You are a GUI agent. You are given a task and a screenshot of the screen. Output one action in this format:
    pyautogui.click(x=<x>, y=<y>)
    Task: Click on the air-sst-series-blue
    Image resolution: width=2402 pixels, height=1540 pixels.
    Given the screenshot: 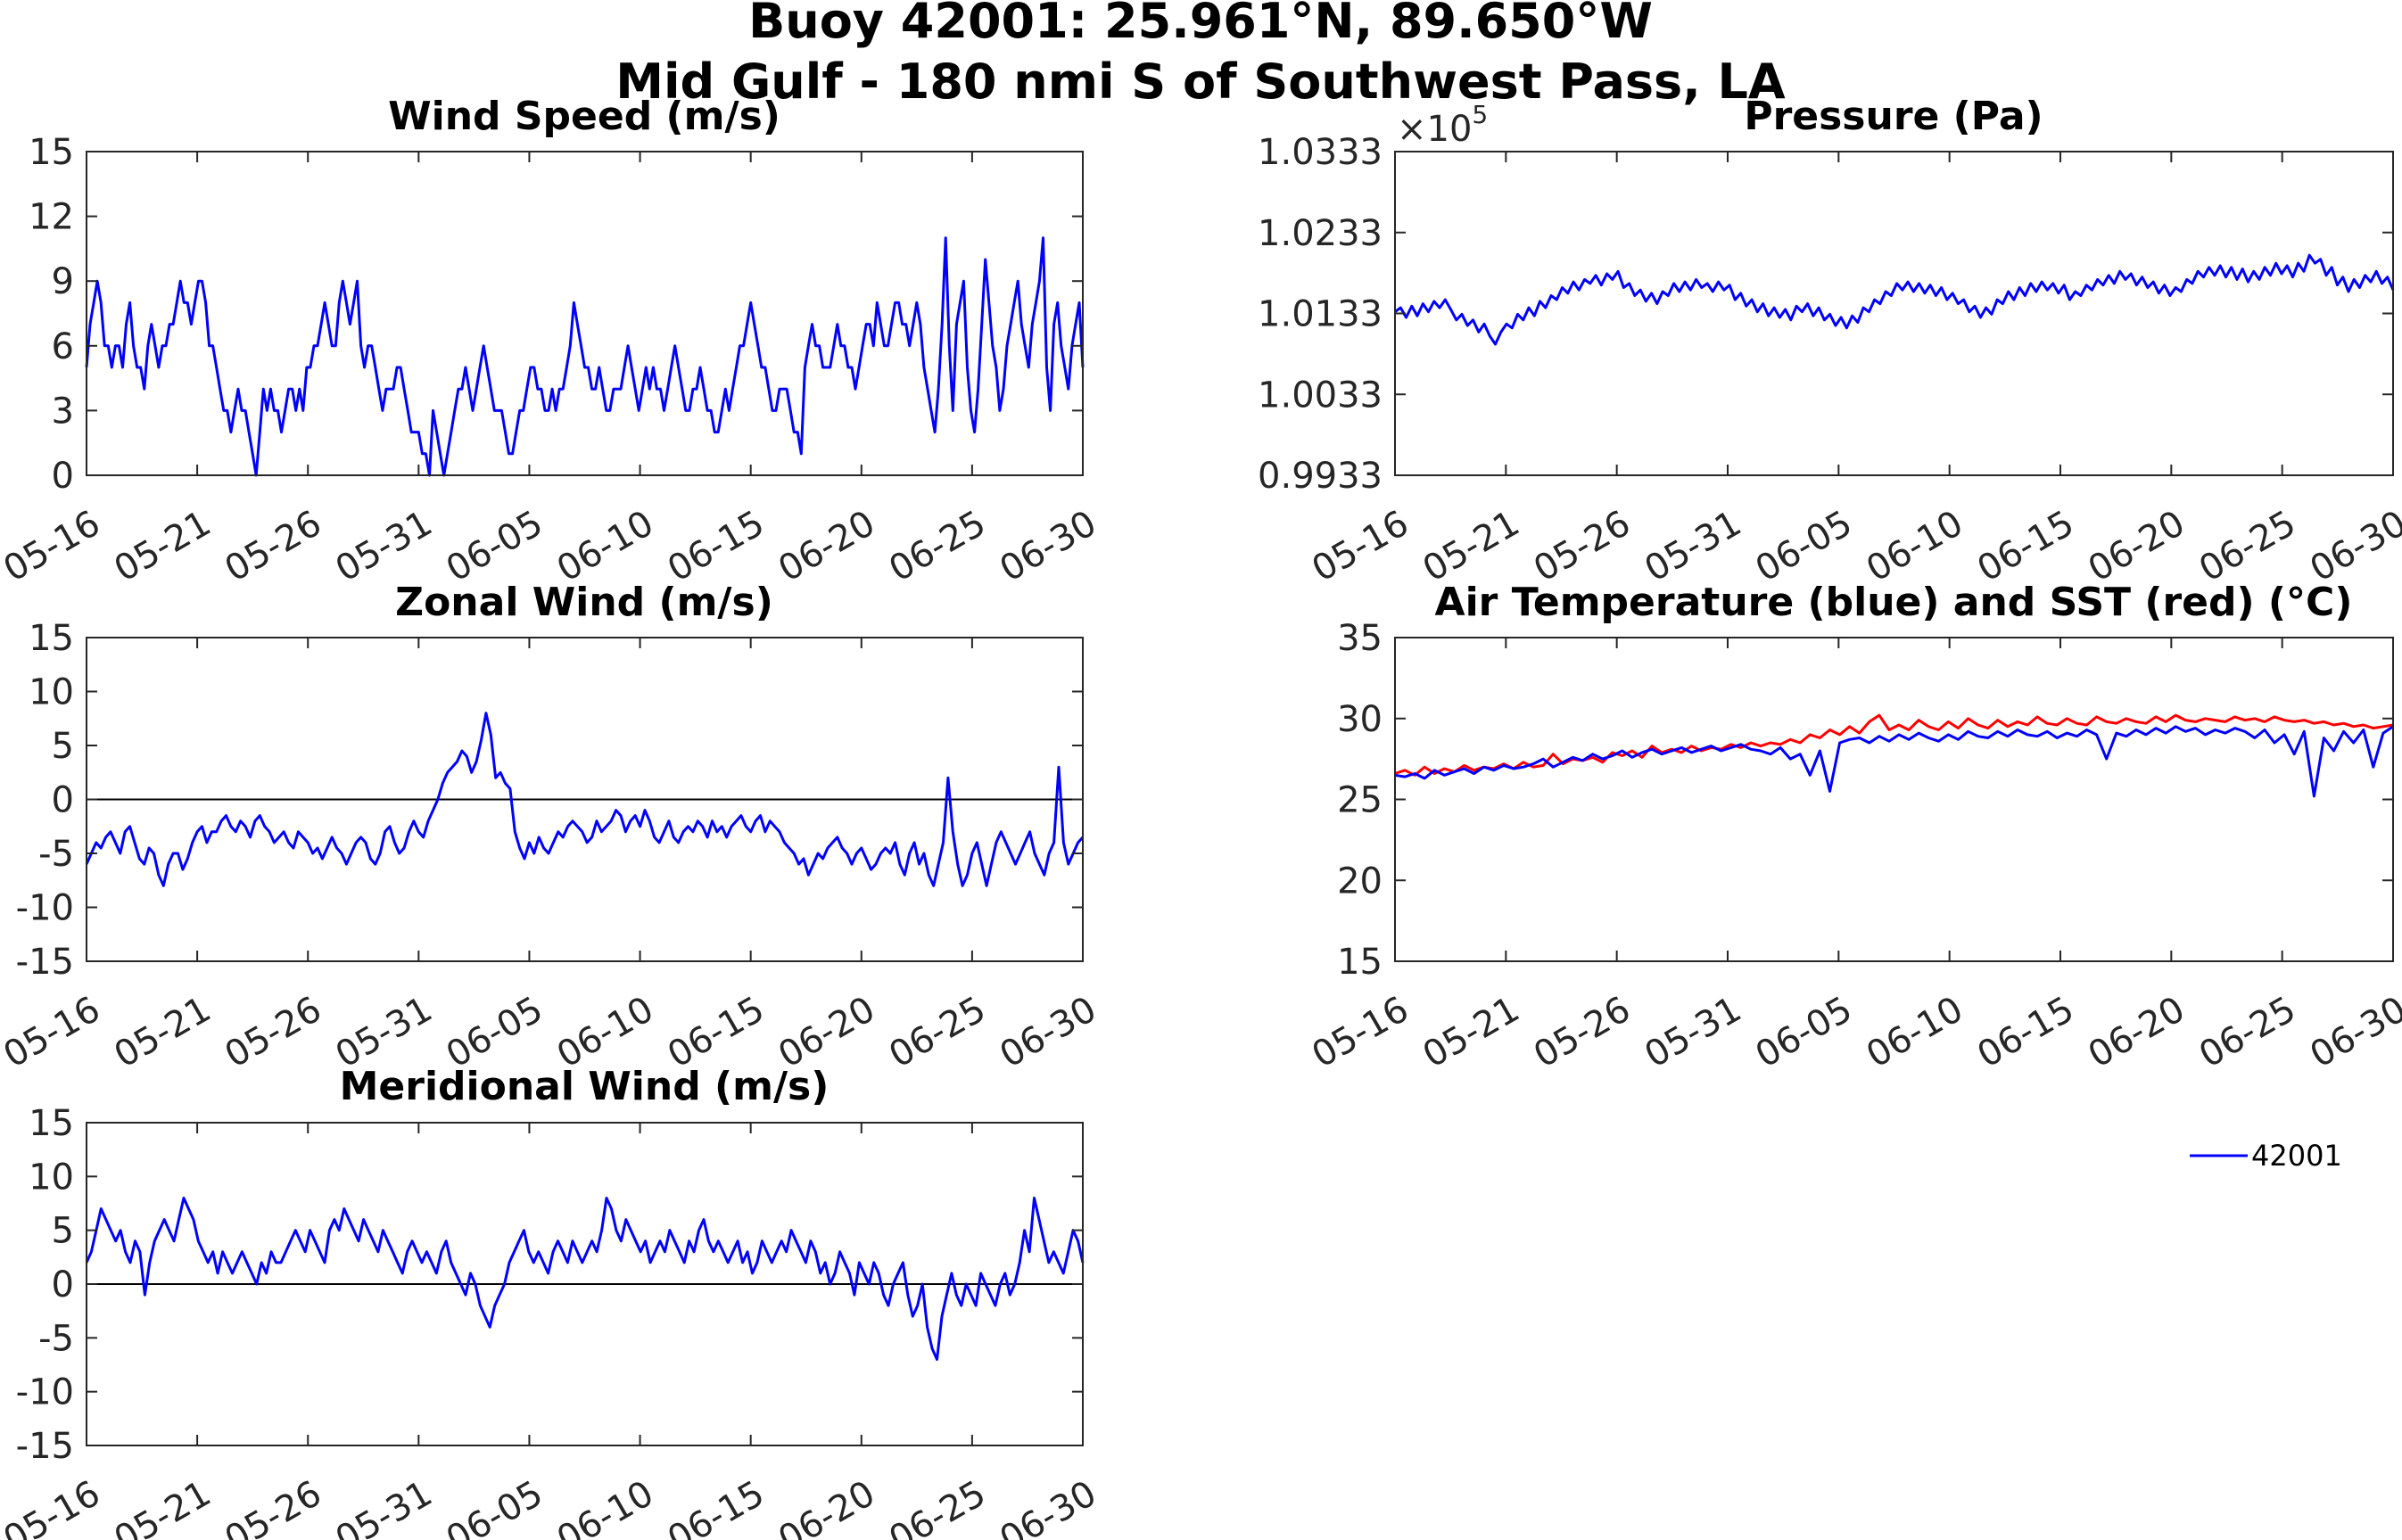 What is the action you would take?
    pyautogui.click(x=1894, y=761)
    